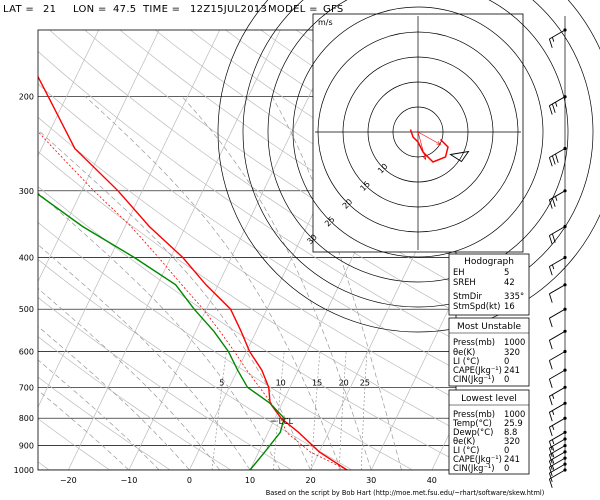  I want to click on stat-value: 1000, so click(514, 414).